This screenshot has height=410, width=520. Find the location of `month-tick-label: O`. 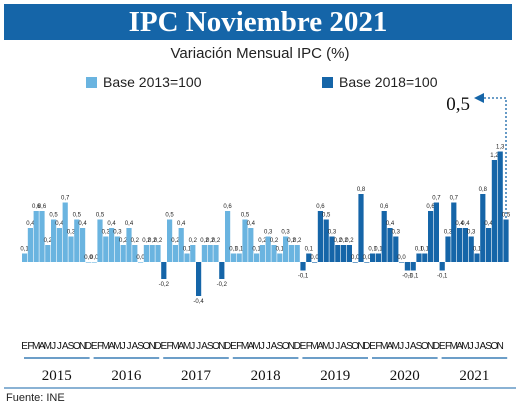

month-tick-label: O is located at coordinates (286, 346).